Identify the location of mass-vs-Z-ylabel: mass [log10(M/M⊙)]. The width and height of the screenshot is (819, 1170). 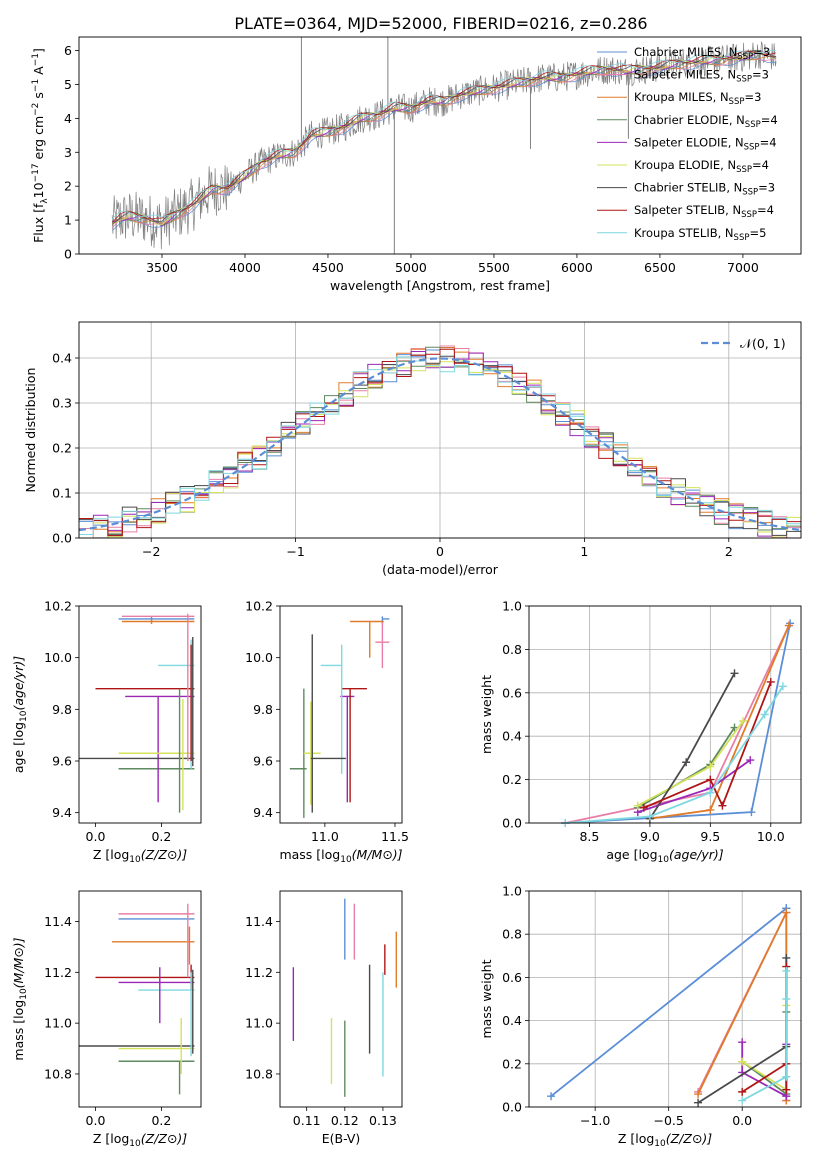
(20, 998).